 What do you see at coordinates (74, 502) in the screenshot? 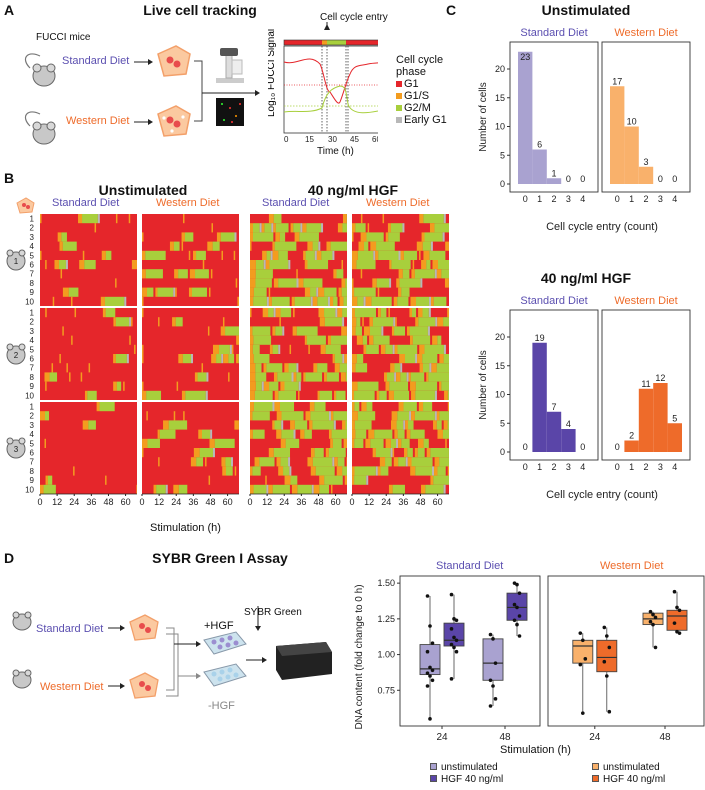
I see `heatmap-xtick-label: 24` at bounding box center [74, 502].